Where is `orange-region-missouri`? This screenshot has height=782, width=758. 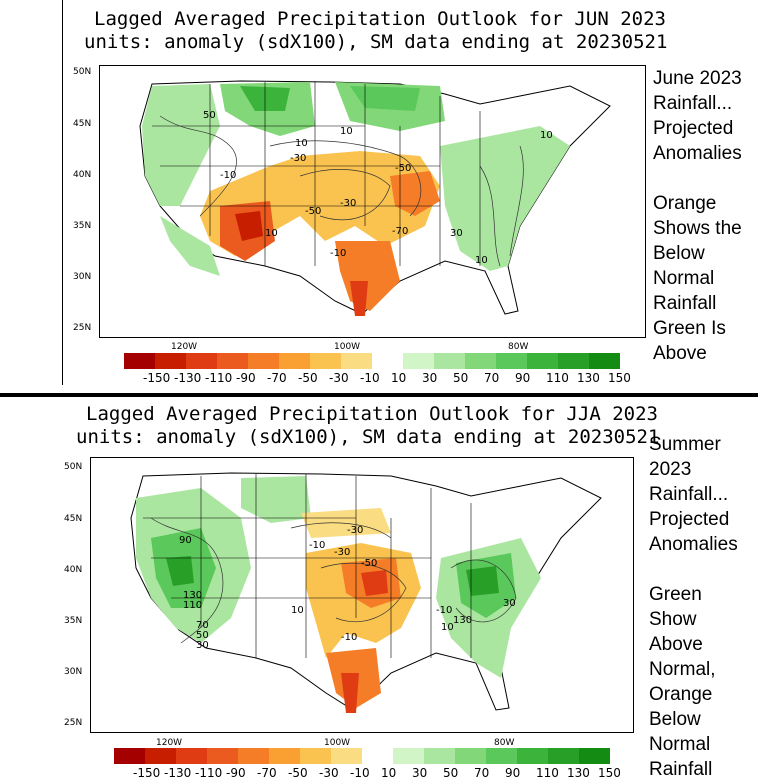
orange-region-missouri is located at coordinates (415, 193).